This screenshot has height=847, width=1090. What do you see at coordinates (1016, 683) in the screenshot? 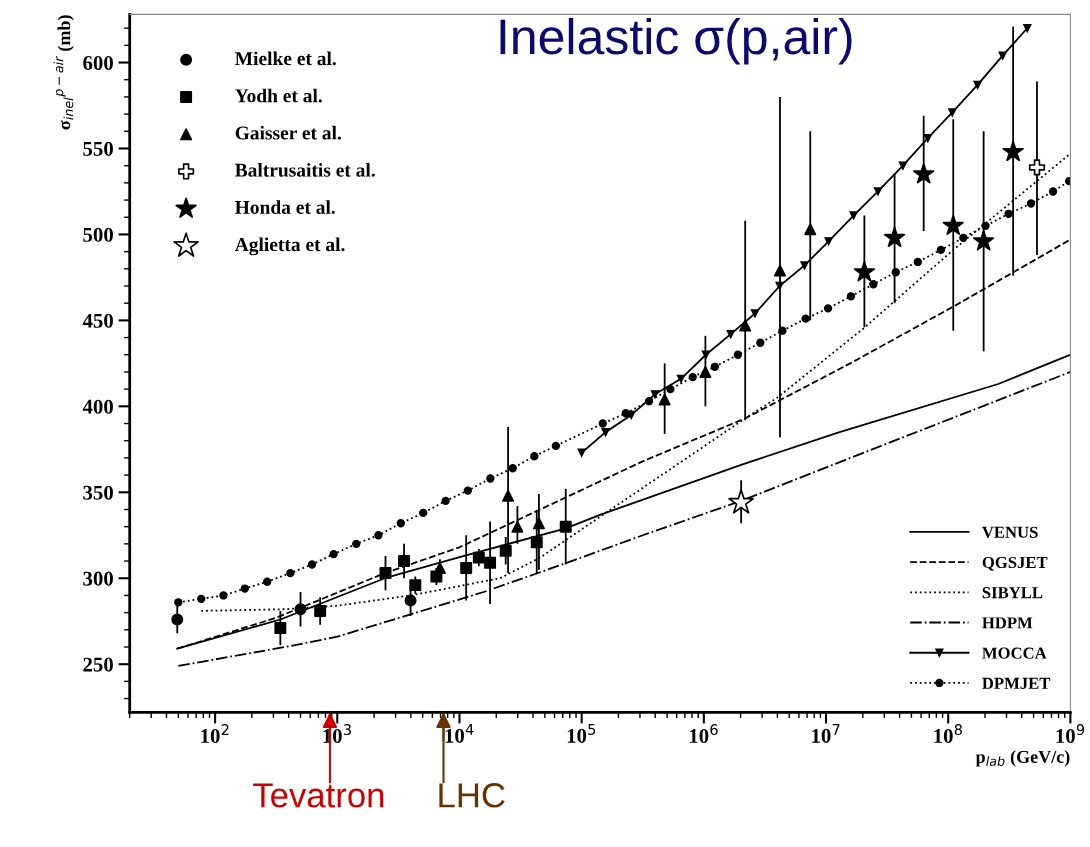
I see `legend-label: DPMJET` at bounding box center [1016, 683].